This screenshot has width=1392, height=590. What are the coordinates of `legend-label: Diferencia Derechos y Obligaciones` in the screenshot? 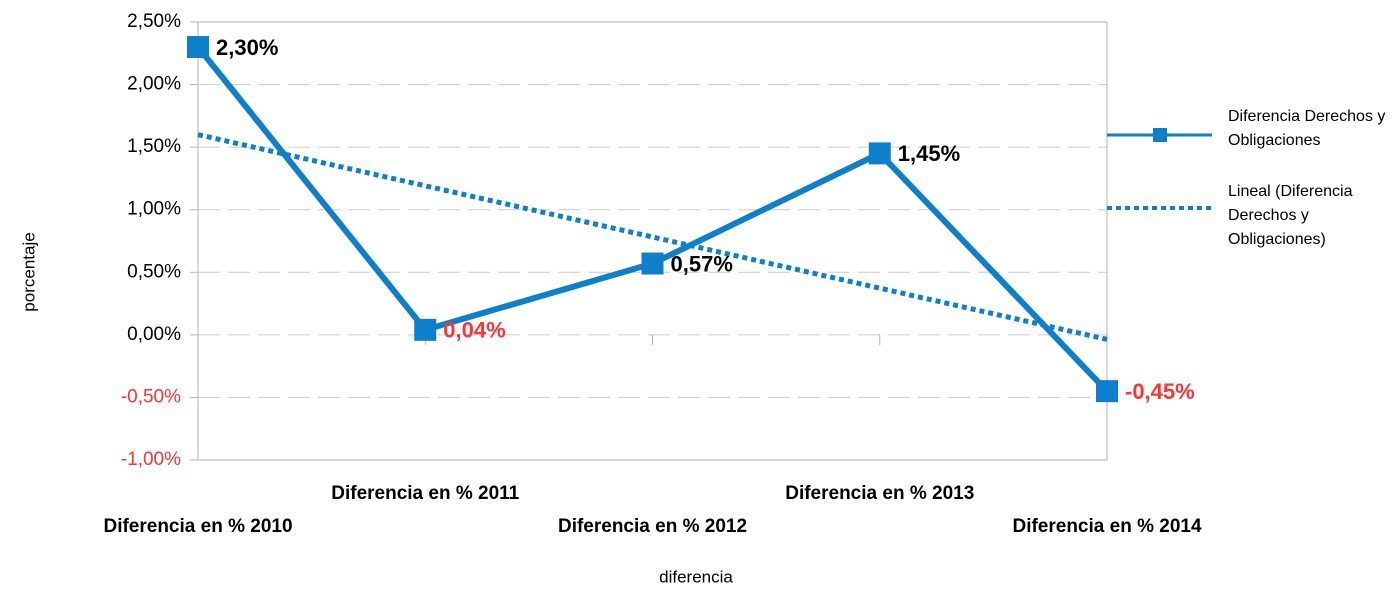 It's located at (1307, 128).